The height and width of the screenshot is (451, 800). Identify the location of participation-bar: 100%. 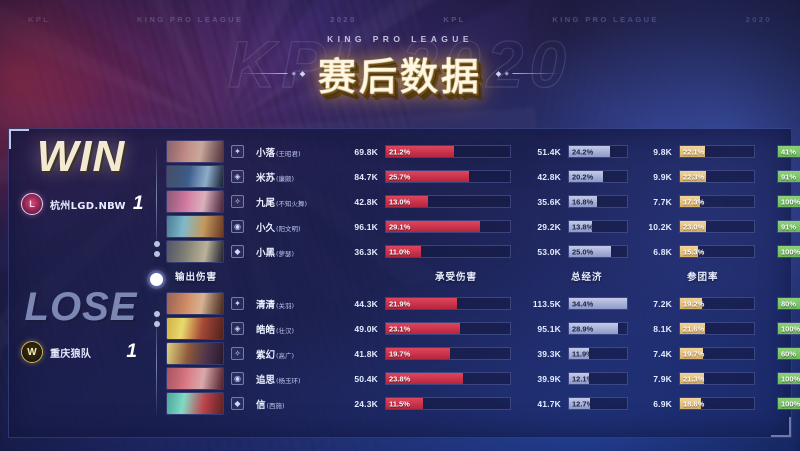
(788, 378).